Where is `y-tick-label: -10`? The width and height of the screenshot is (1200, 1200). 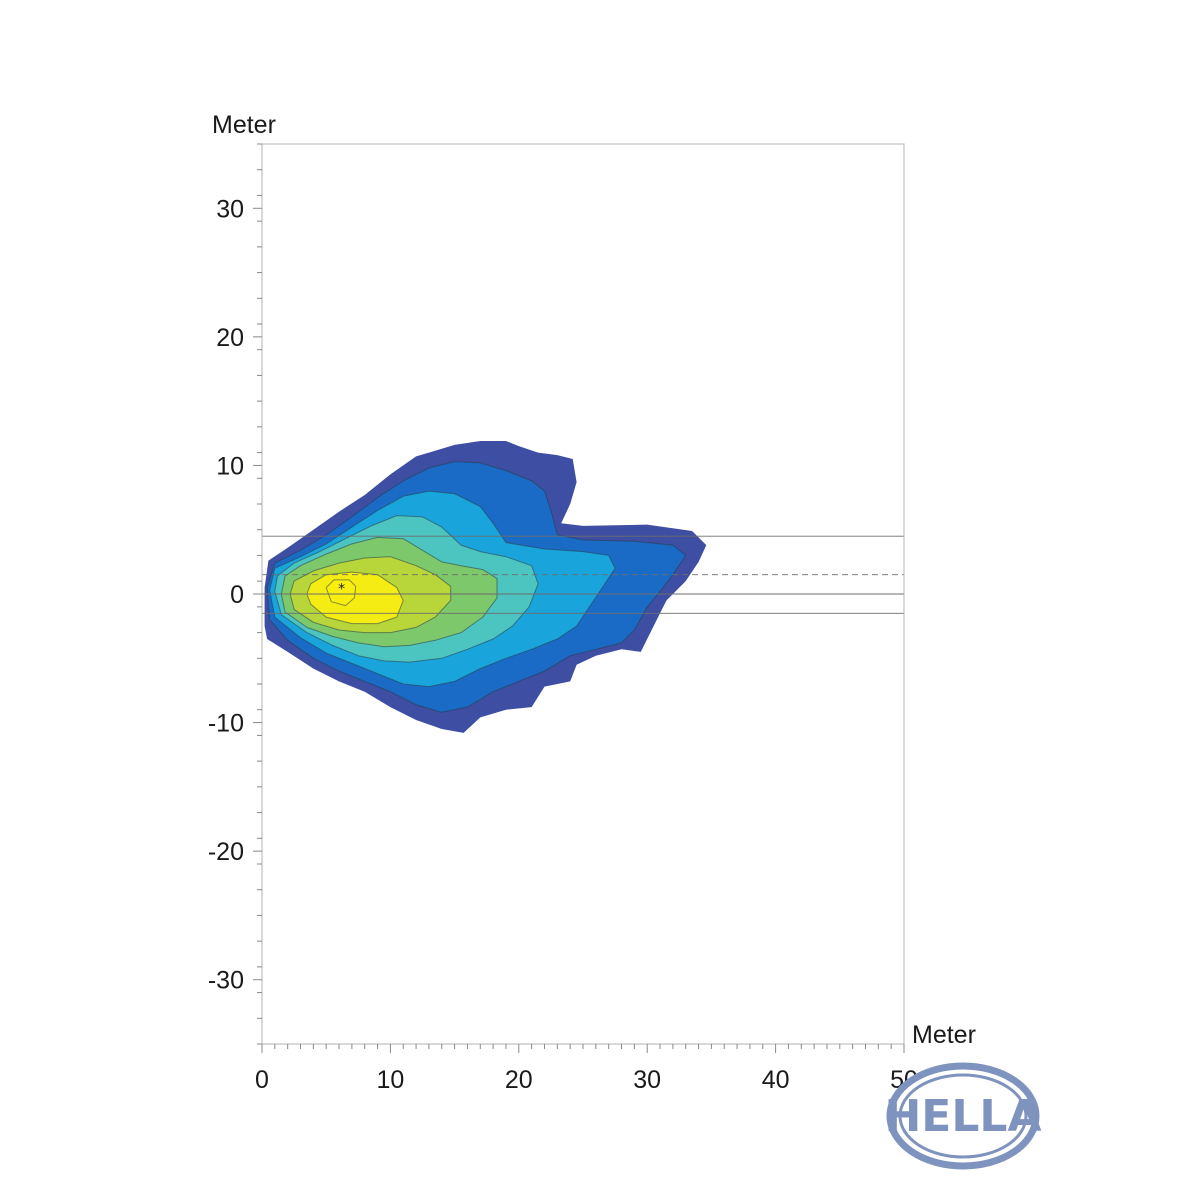 y-tick-label: -10 is located at coordinates (226, 724).